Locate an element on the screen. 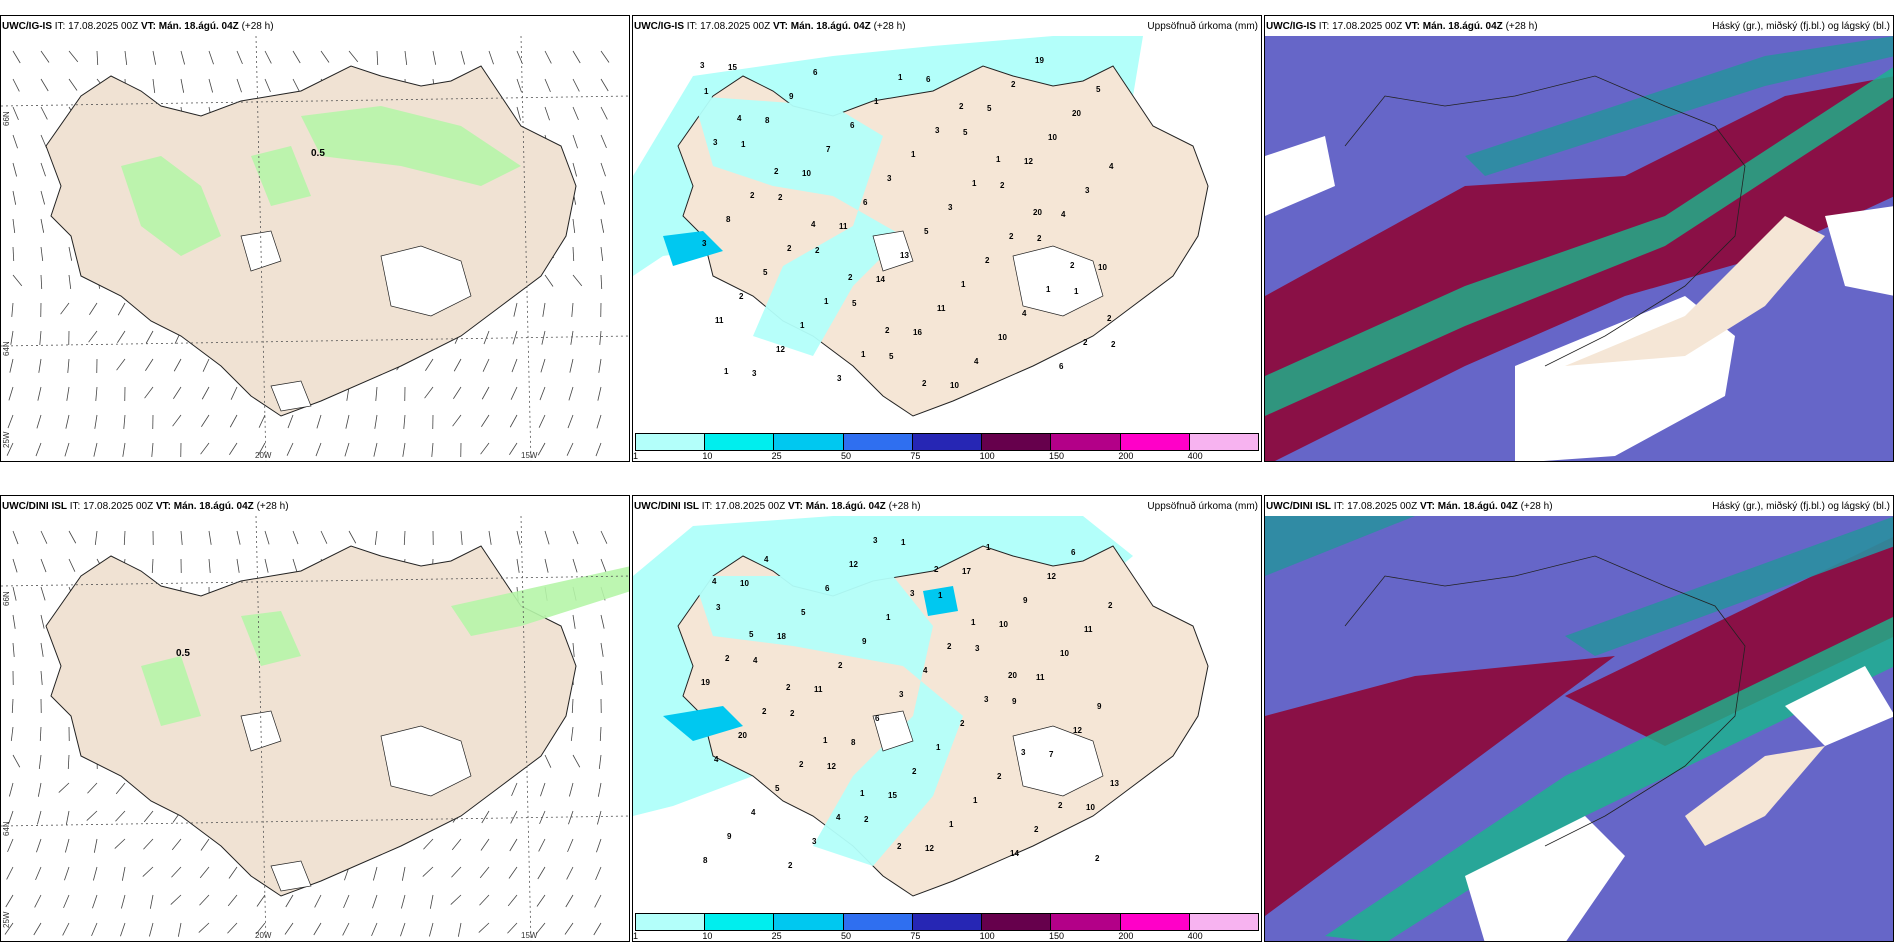 The height and width of the screenshot is (950, 1900). precip-value: 7 is located at coordinates (828, 149).